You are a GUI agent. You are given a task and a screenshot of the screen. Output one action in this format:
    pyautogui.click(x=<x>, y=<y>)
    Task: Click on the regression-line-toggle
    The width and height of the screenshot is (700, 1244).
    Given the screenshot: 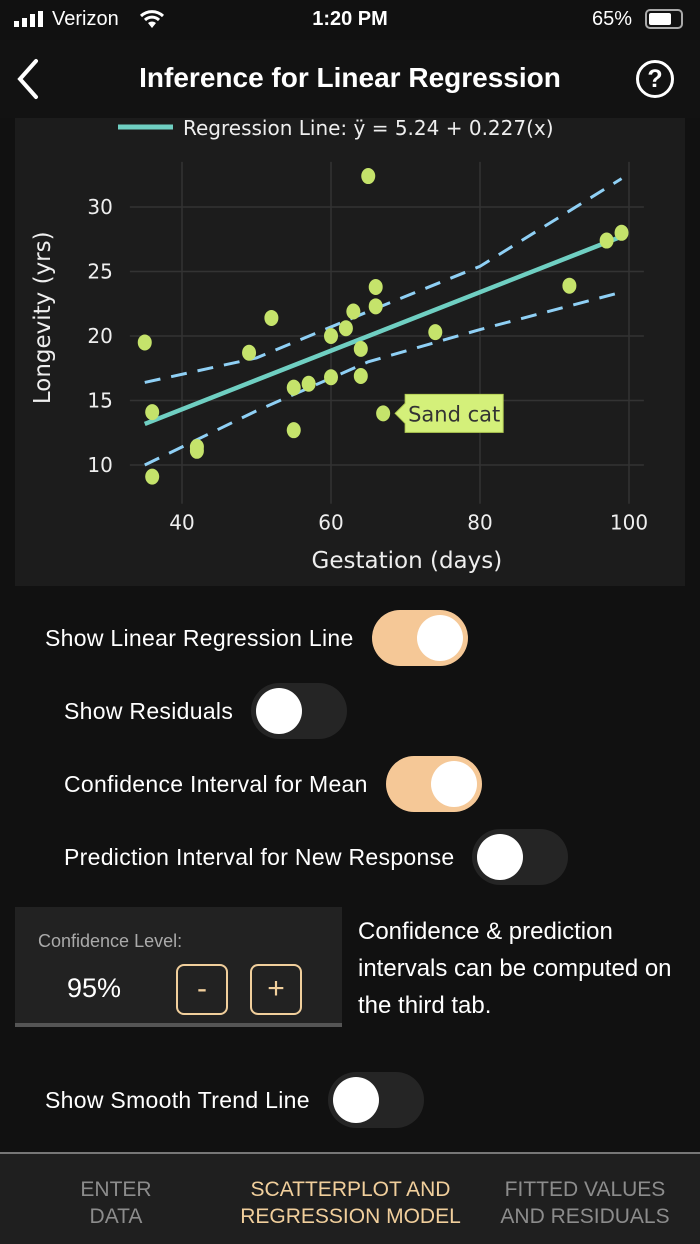 What is the action you would take?
    pyautogui.click(x=419, y=638)
    